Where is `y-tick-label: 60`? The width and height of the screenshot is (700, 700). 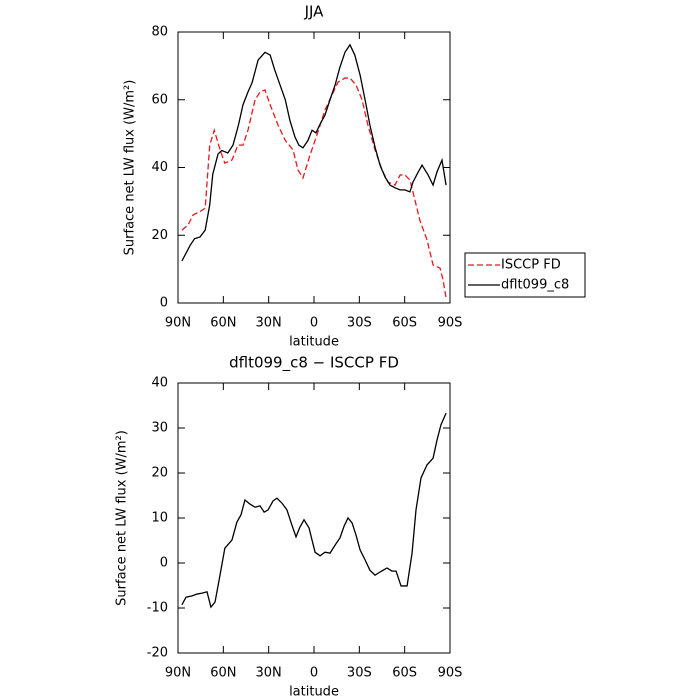
y-tick-label: 60 is located at coordinates (159, 99).